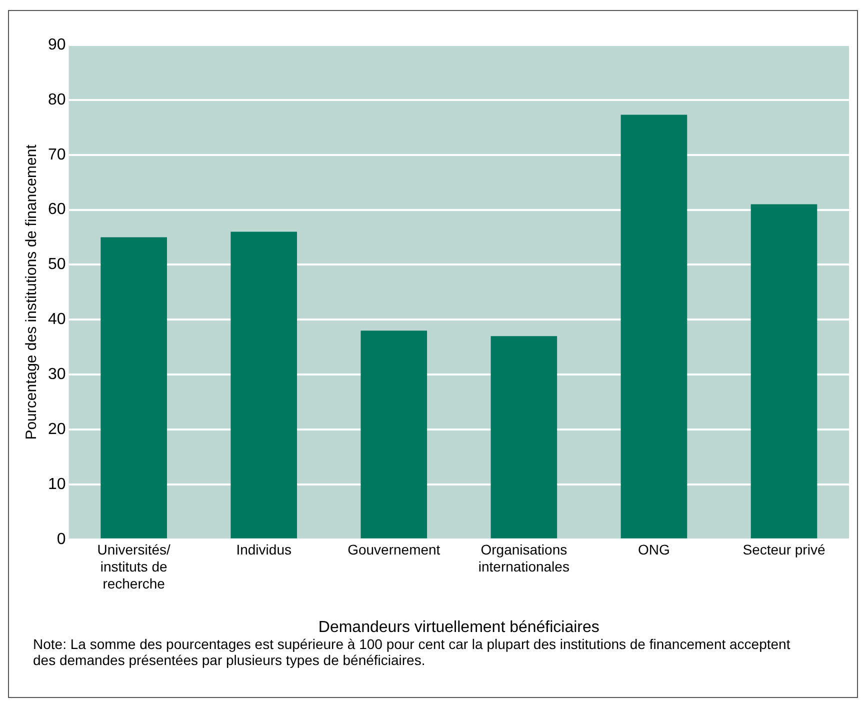 The height and width of the screenshot is (724, 861). What do you see at coordinates (57, 209) in the screenshot?
I see `y-tick-label: 60` at bounding box center [57, 209].